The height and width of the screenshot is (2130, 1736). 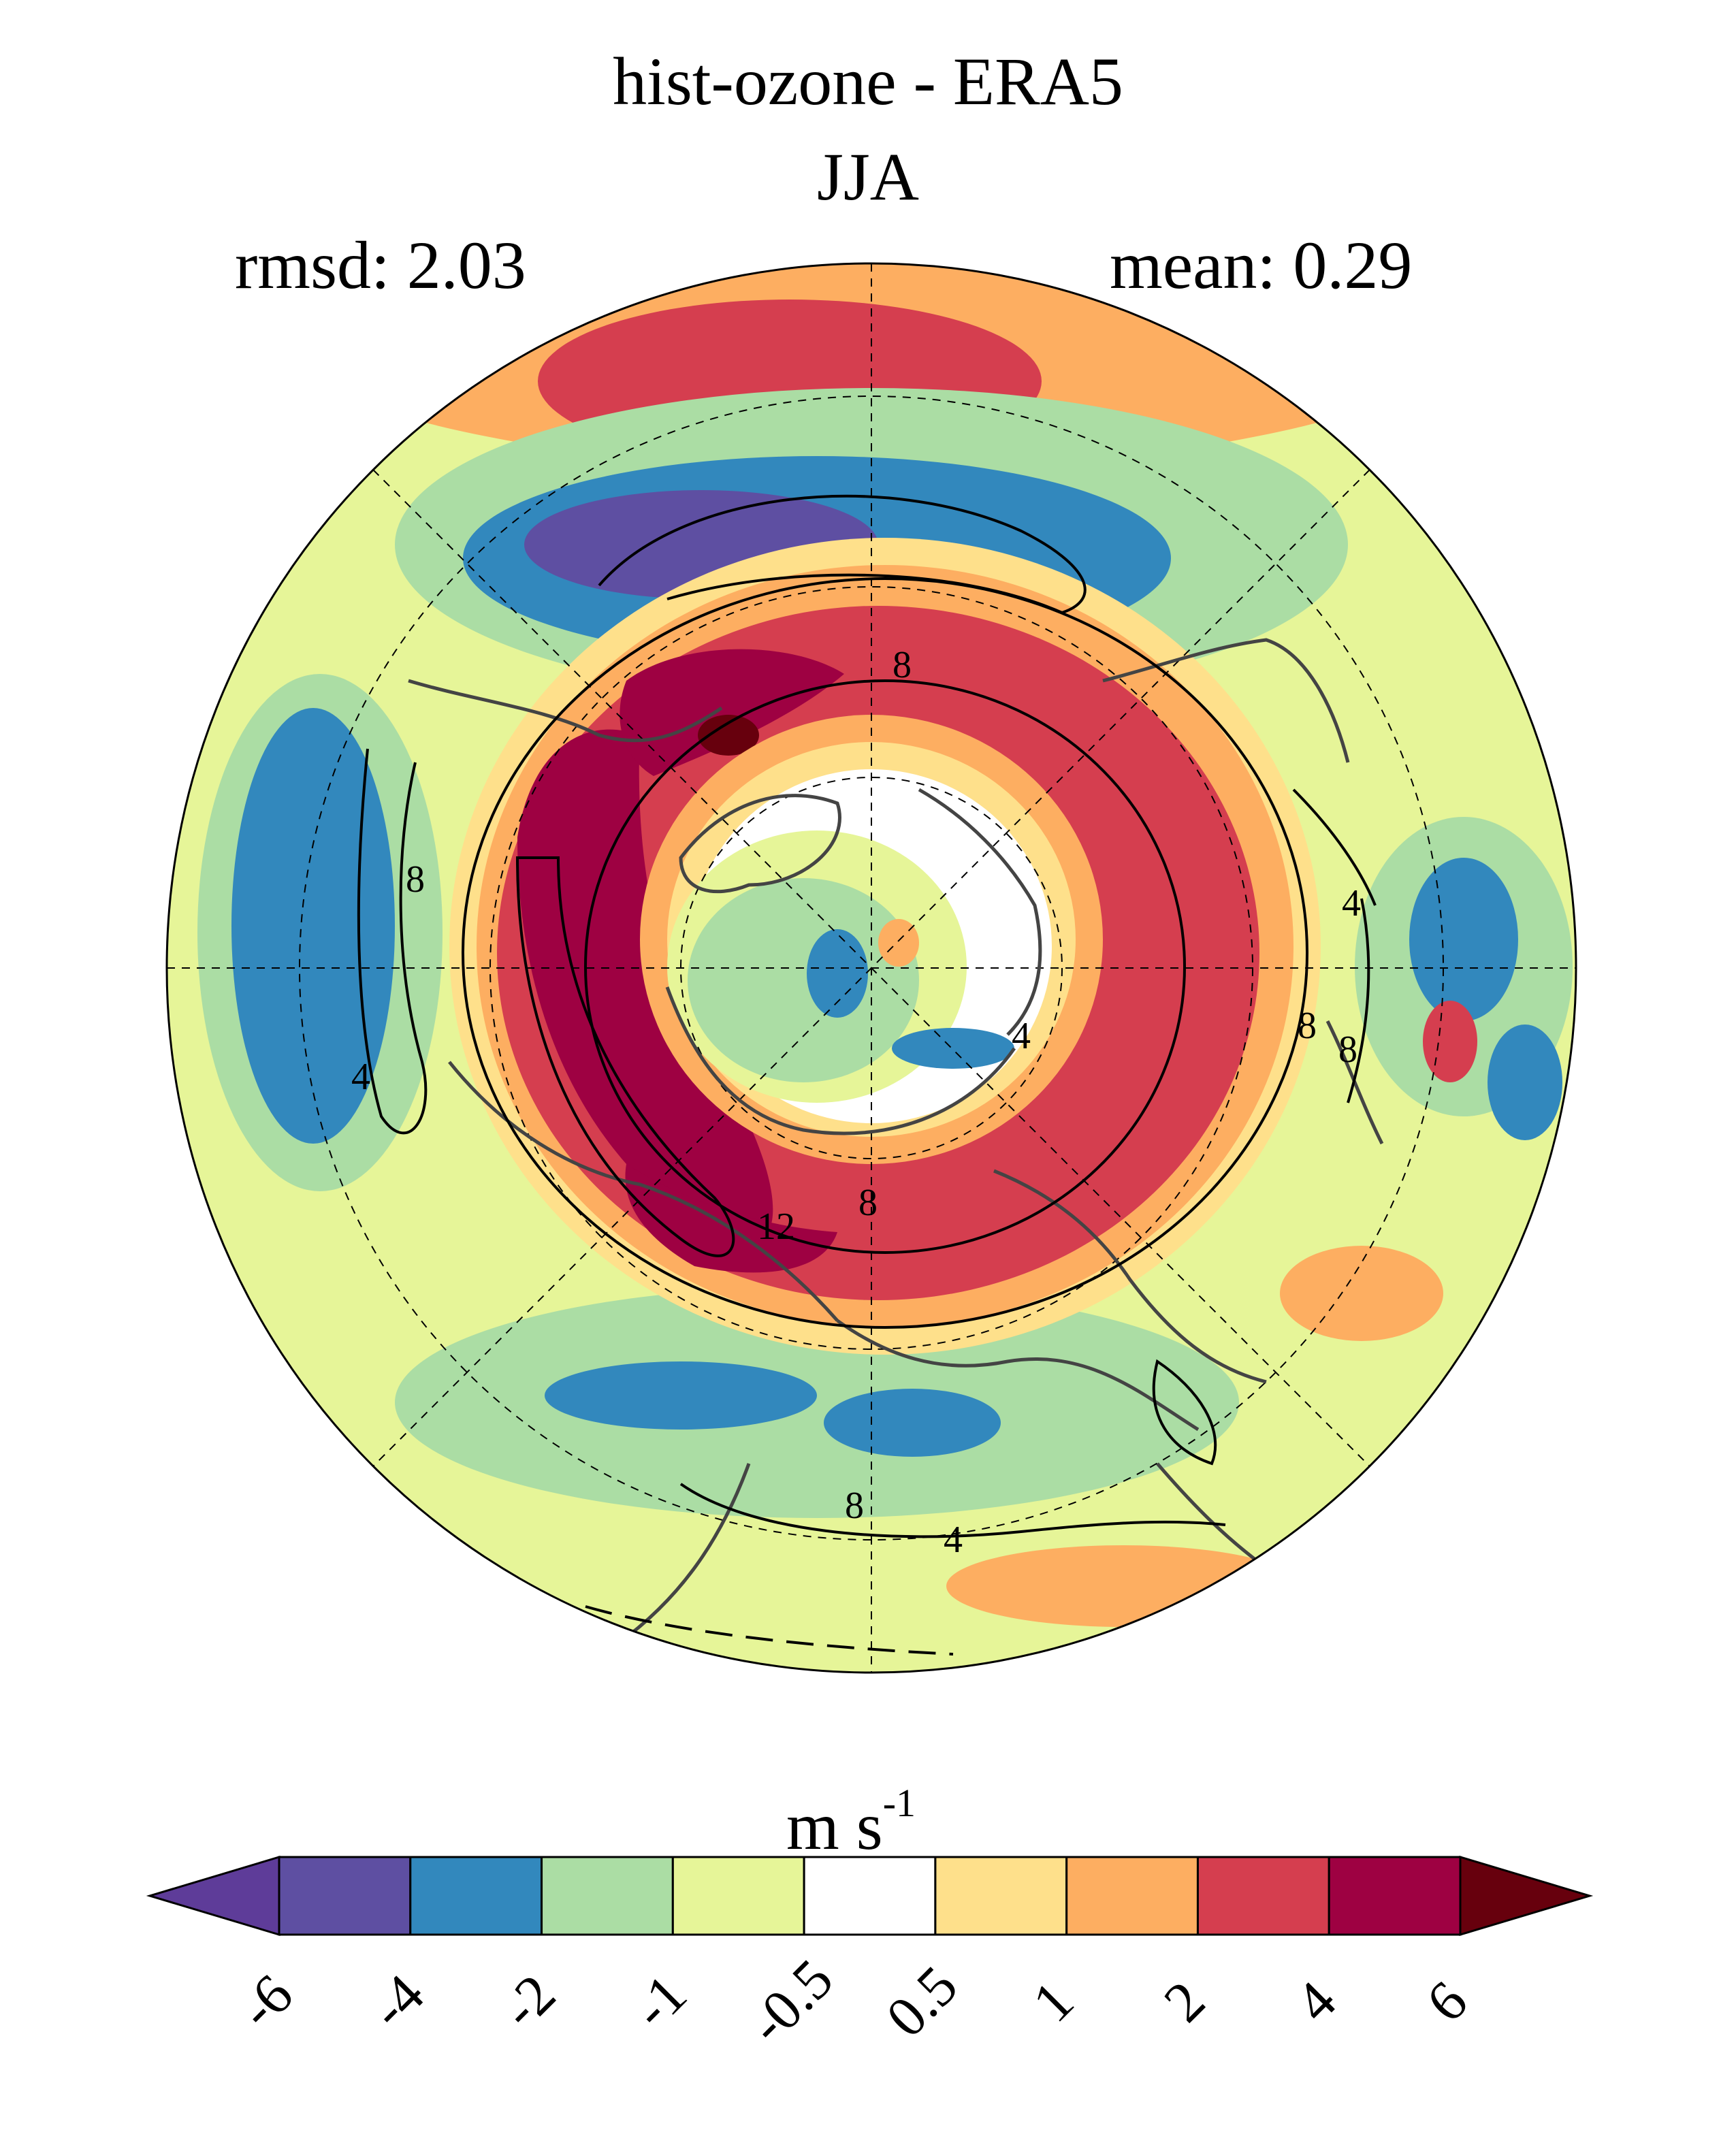 I want to click on units-exponent: -1, so click(x=899, y=1803).